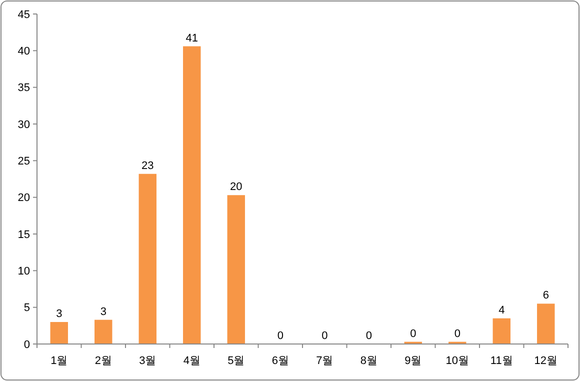 This screenshot has height=381, width=580. I want to click on x-tick-label: 3월, so click(147, 361).